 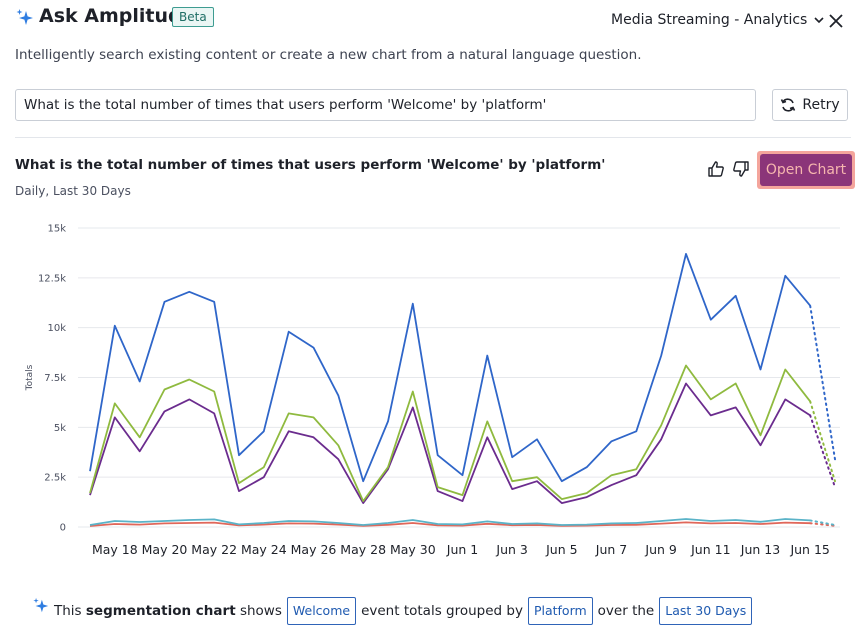 I want to click on thumbs-down-icon, so click(x=741, y=169).